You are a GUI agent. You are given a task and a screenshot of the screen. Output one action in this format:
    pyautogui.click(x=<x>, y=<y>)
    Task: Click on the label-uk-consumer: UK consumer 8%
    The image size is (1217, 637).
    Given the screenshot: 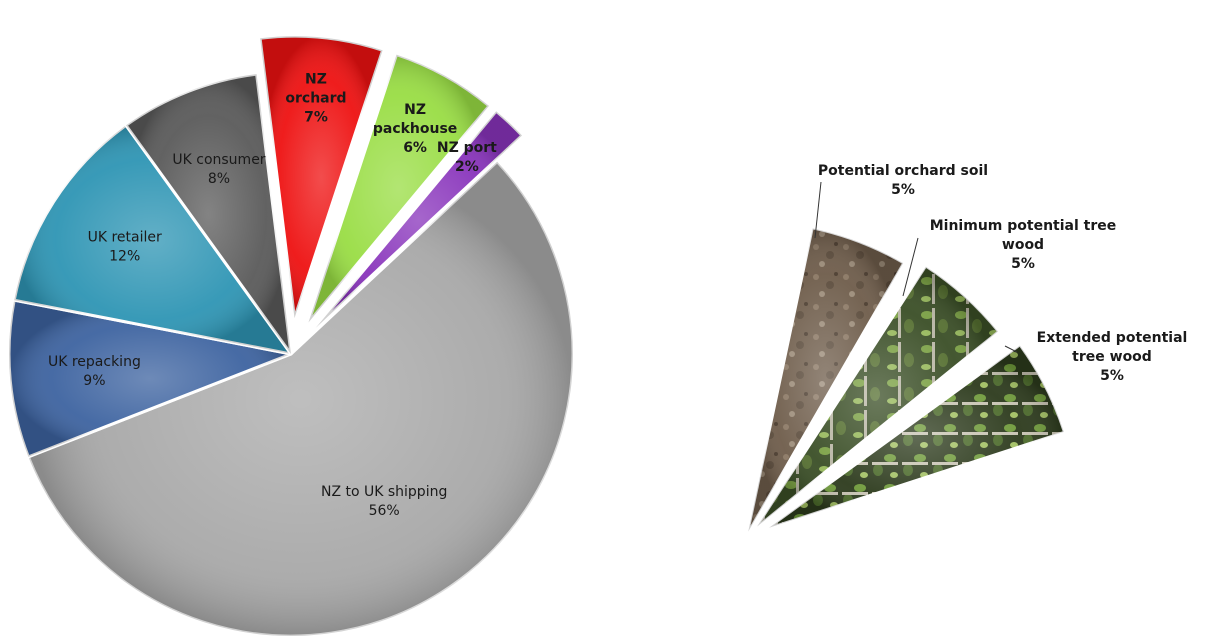 What is the action you would take?
    pyautogui.click(x=218, y=169)
    